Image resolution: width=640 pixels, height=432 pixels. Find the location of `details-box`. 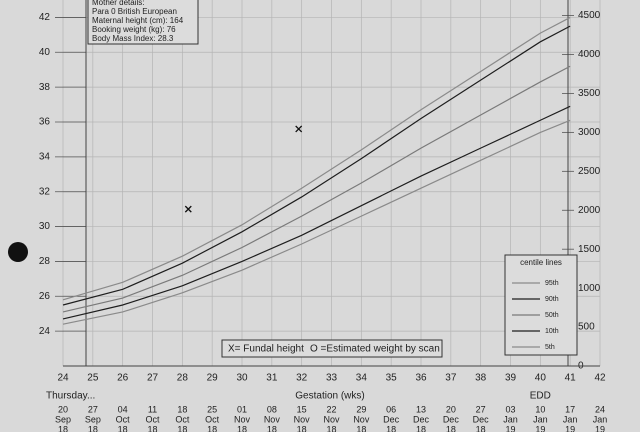

details-box is located at coordinates (143, 22).